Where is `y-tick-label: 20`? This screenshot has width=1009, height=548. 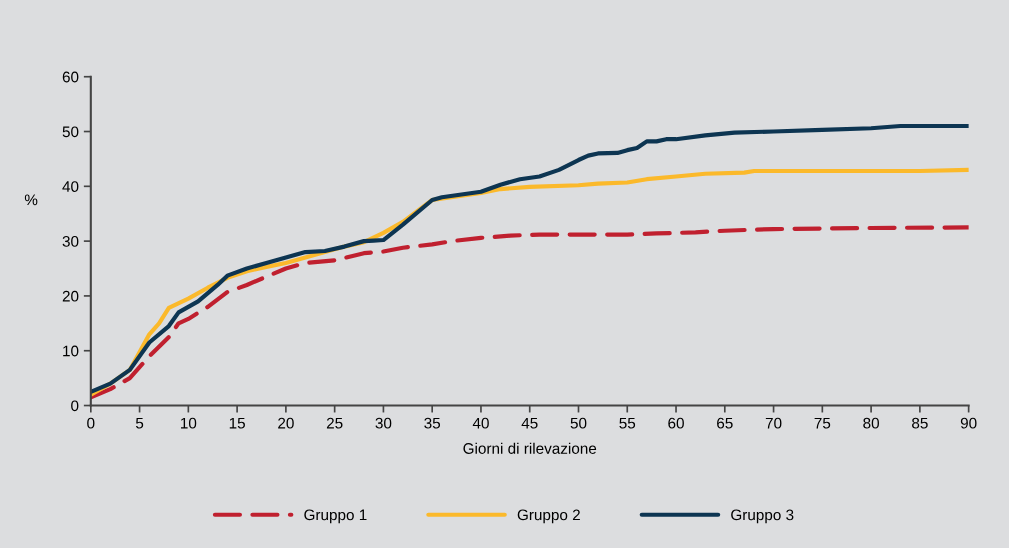
y-tick-label: 20 is located at coordinates (70, 296).